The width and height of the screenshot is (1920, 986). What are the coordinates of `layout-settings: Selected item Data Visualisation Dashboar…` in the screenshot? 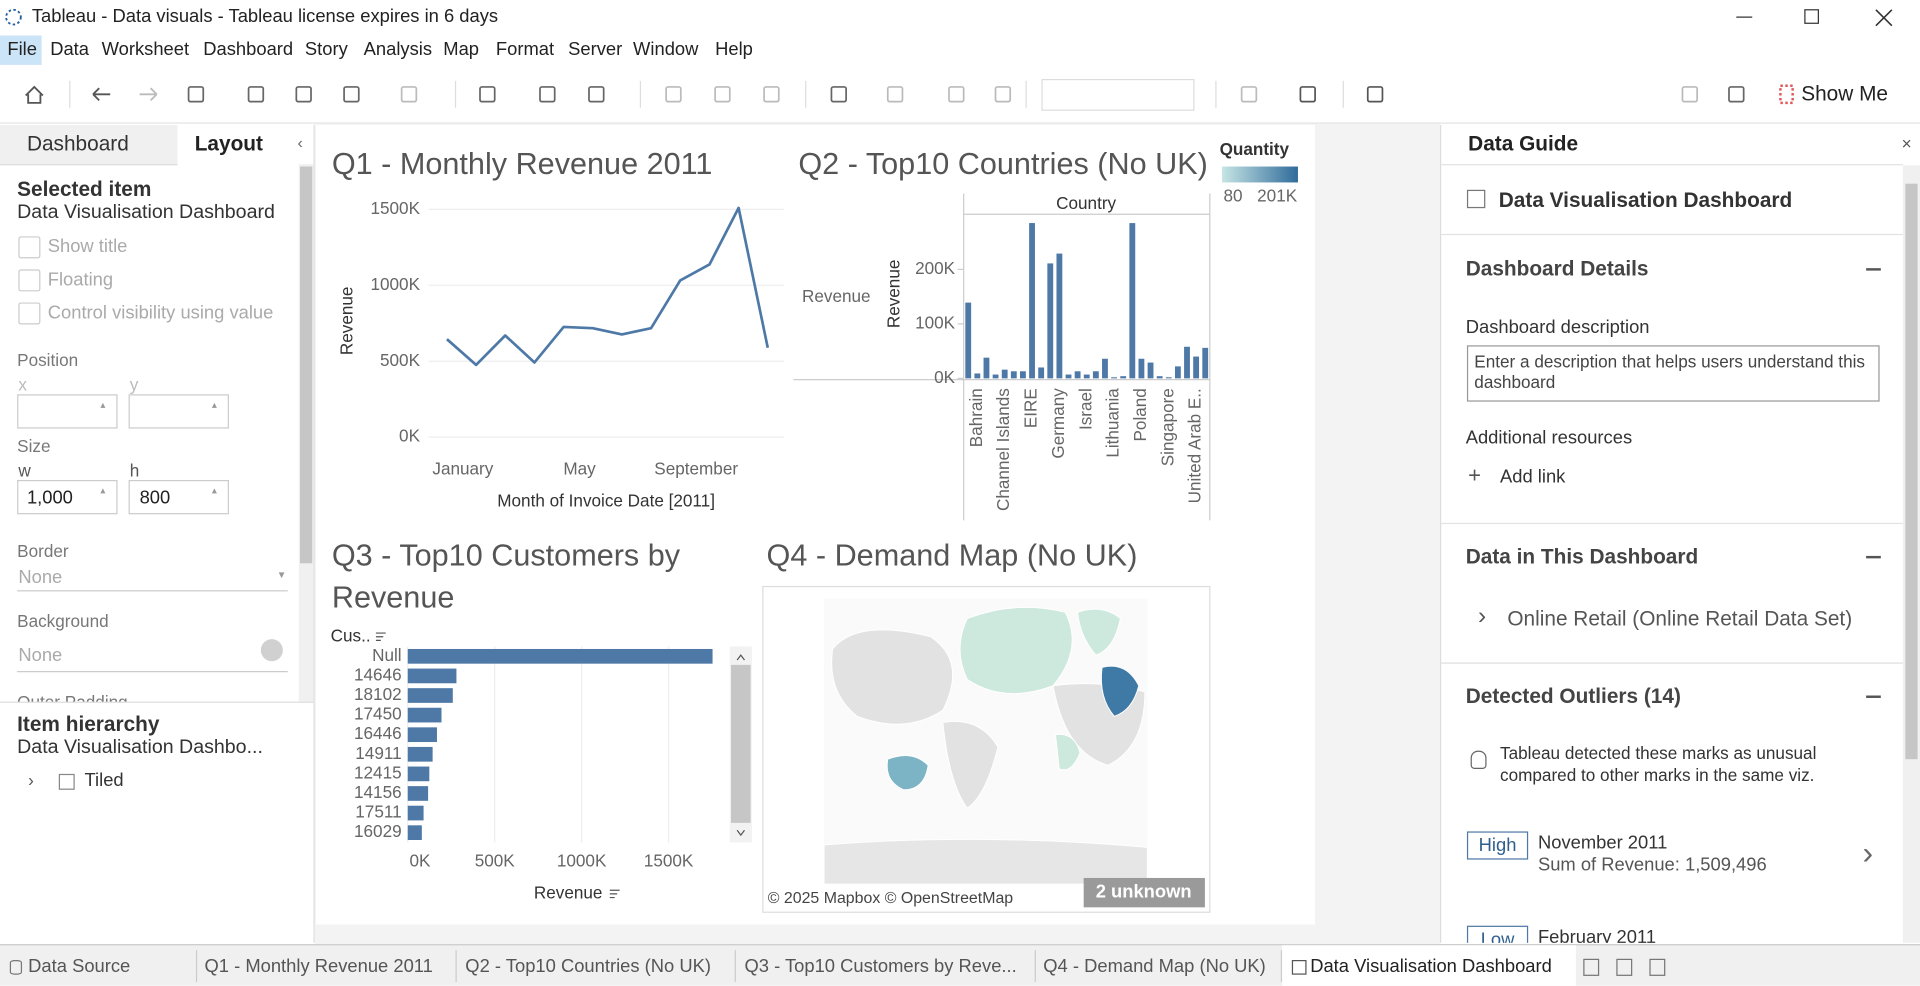 It's located at (157, 433).